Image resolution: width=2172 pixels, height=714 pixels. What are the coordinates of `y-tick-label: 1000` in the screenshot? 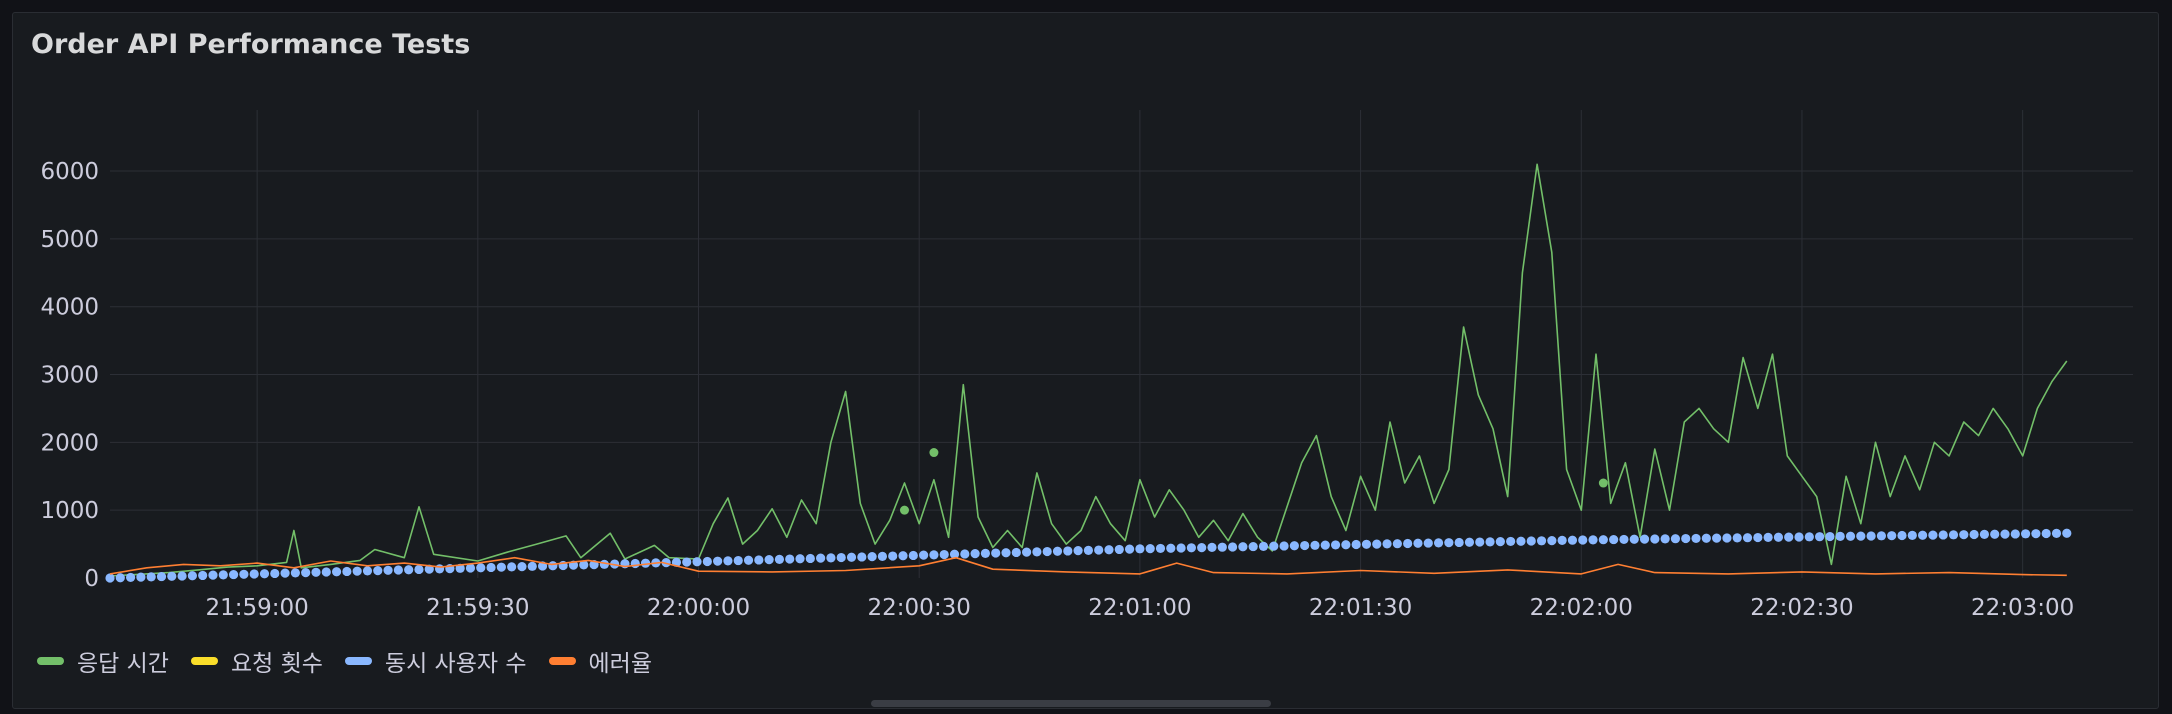 It's located at (69, 511).